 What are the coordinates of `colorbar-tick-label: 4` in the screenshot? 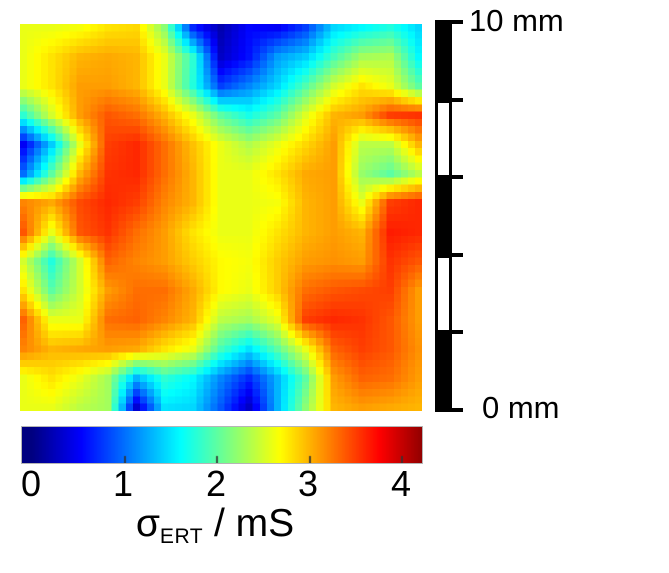 It's located at (401, 483).